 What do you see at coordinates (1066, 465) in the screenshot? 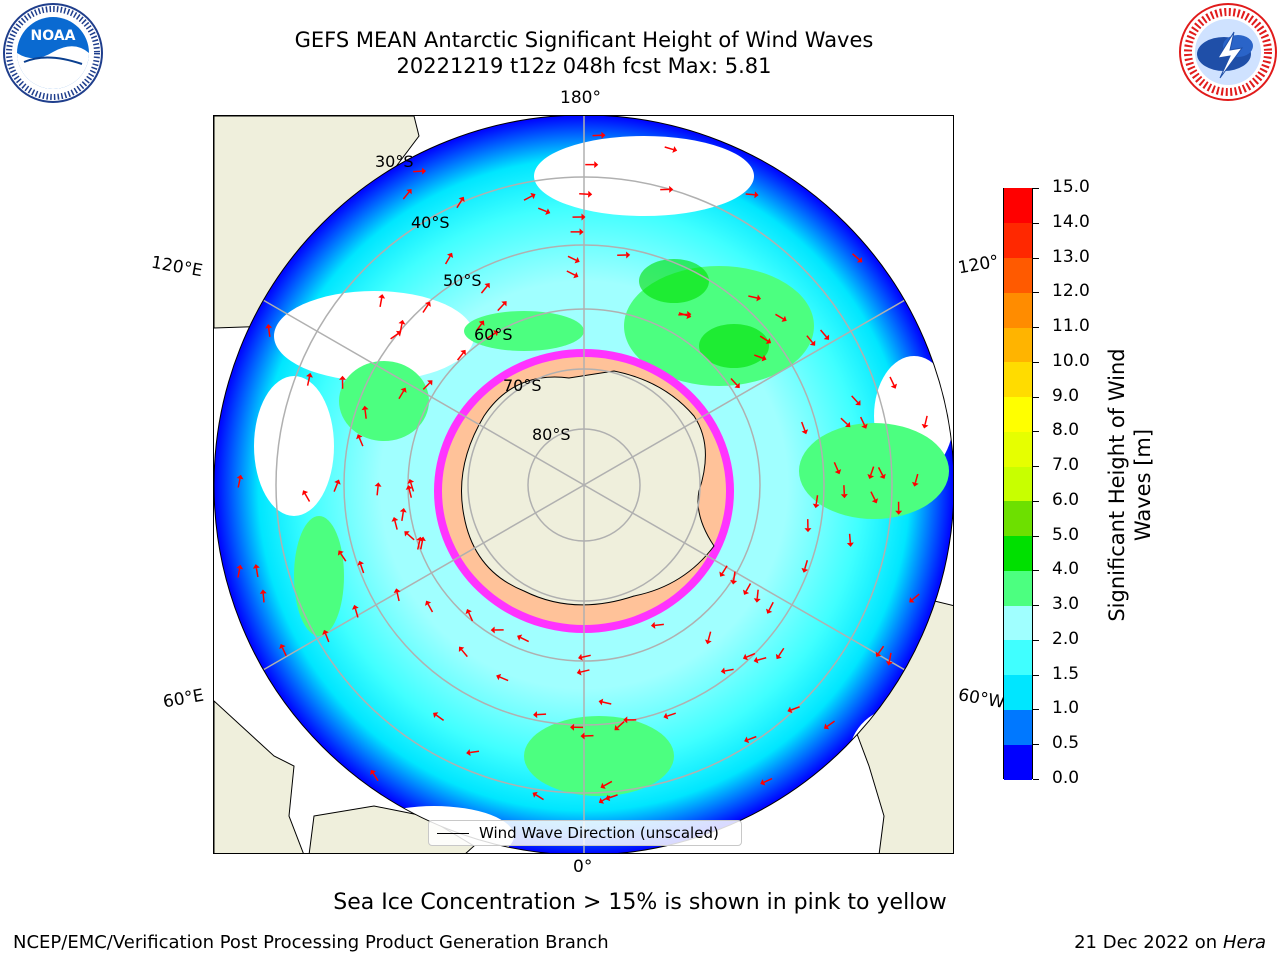
I see `colorbar-tick-label: 7.0` at bounding box center [1066, 465].